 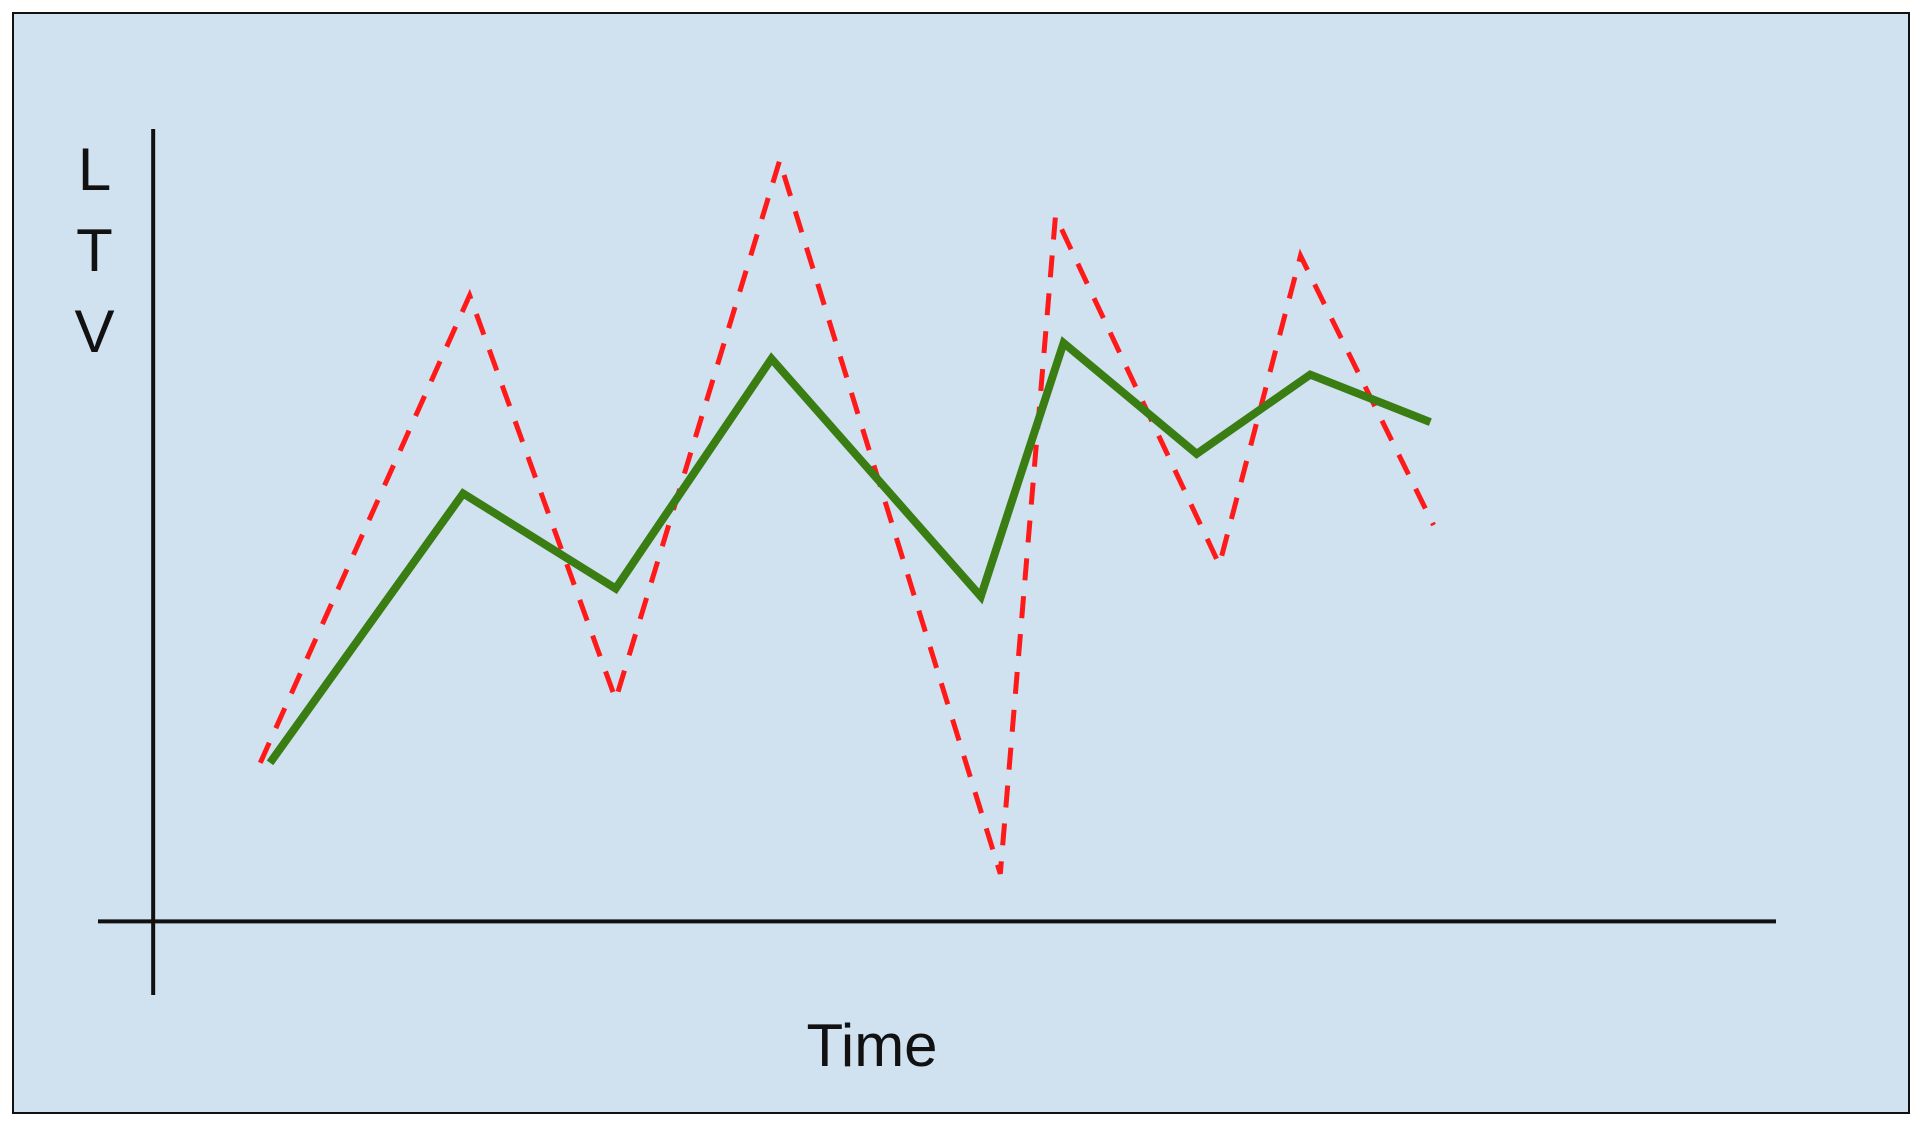 What do you see at coordinates (871, 1045) in the screenshot?
I see `x-axis-label: Time` at bounding box center [871, 1045].